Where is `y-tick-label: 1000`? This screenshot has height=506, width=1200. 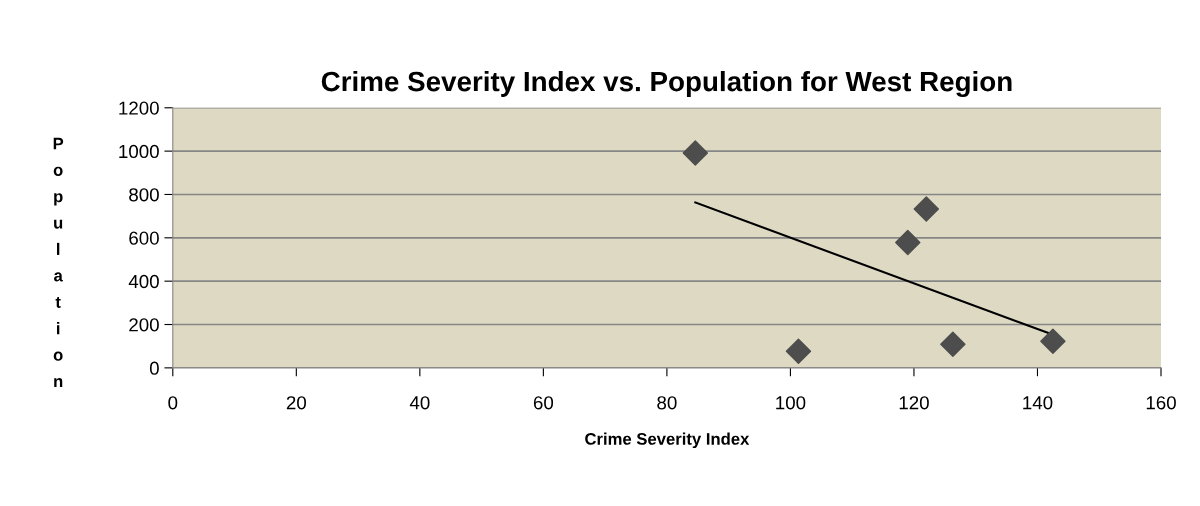
y-tick-label: 1000 is located at coordinates (139, 151).